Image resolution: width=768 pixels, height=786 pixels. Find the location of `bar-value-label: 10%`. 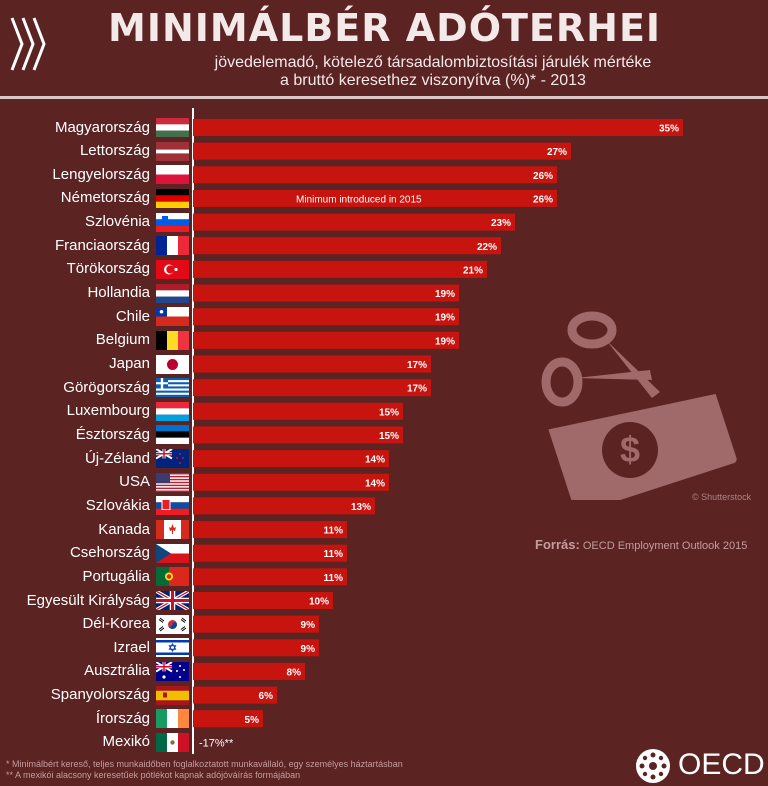

bar-value-label: 10% is located at coordinates (319, 602).